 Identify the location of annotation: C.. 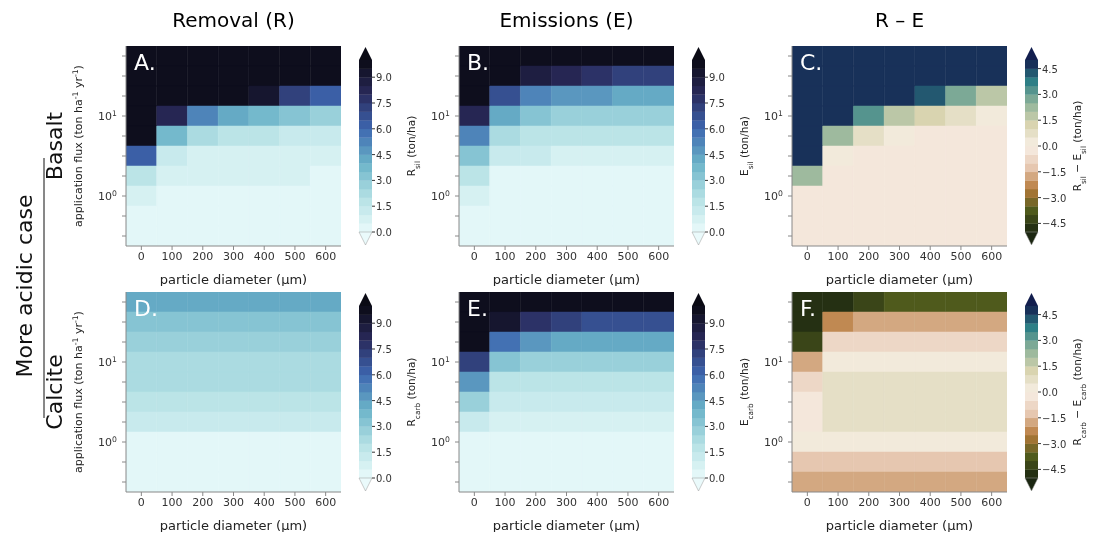
(811, 62).